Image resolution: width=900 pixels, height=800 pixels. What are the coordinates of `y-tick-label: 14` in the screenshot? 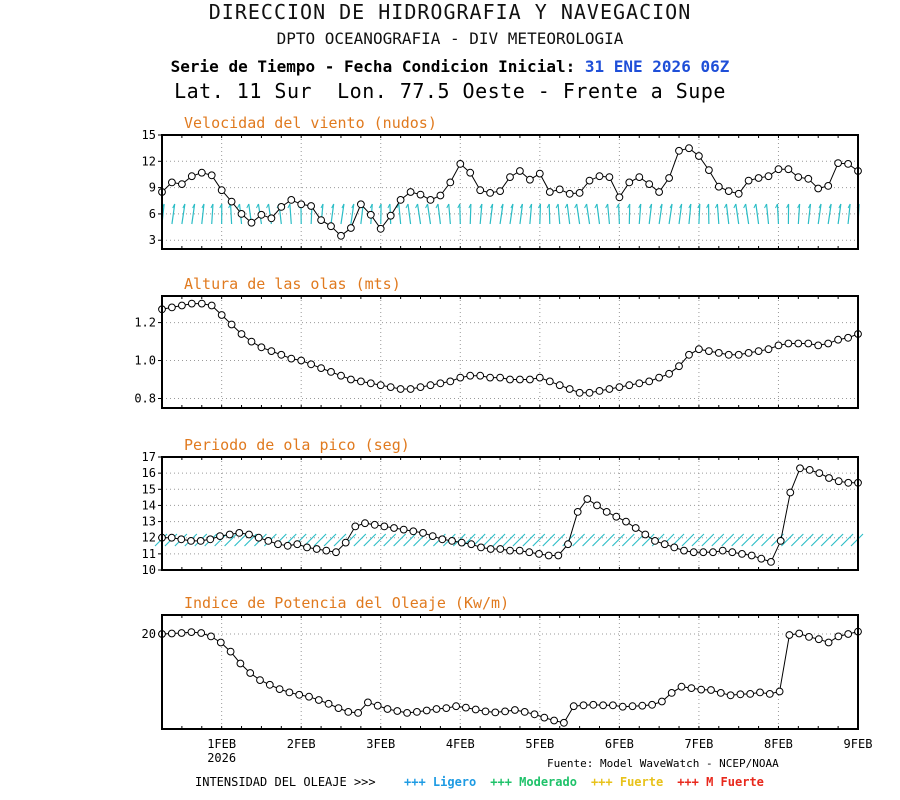 It's located at (149, 505).